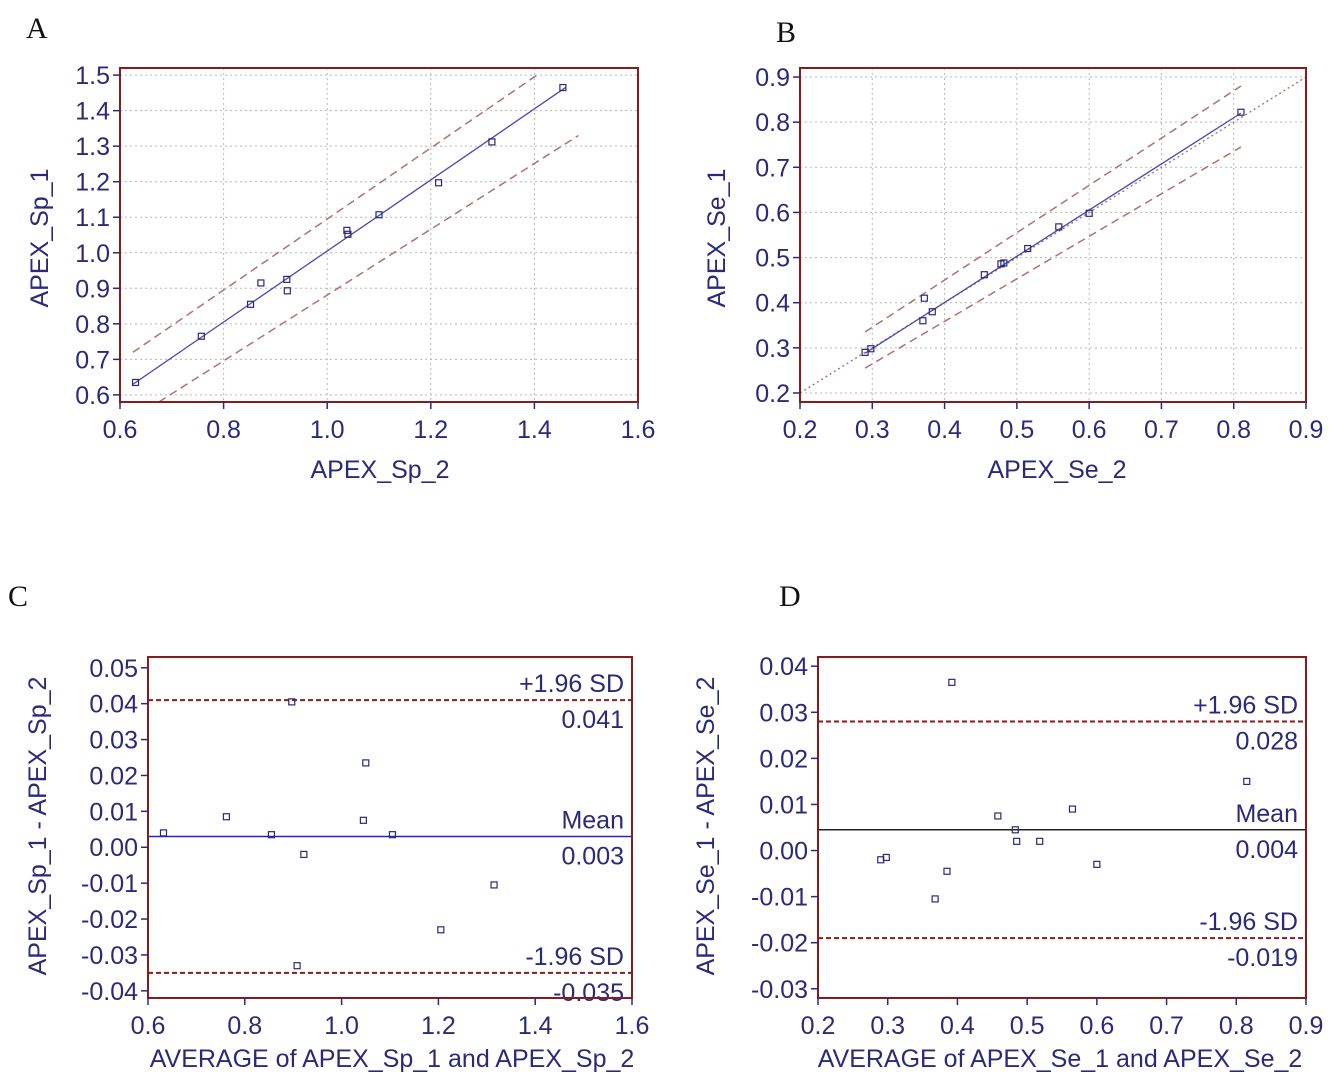 The image size is (1339, 1074). What do you see at coordinates (772, 168) in the screenshot?
I see `y-tick-label: 0.7` at bounding box center [772, 168].